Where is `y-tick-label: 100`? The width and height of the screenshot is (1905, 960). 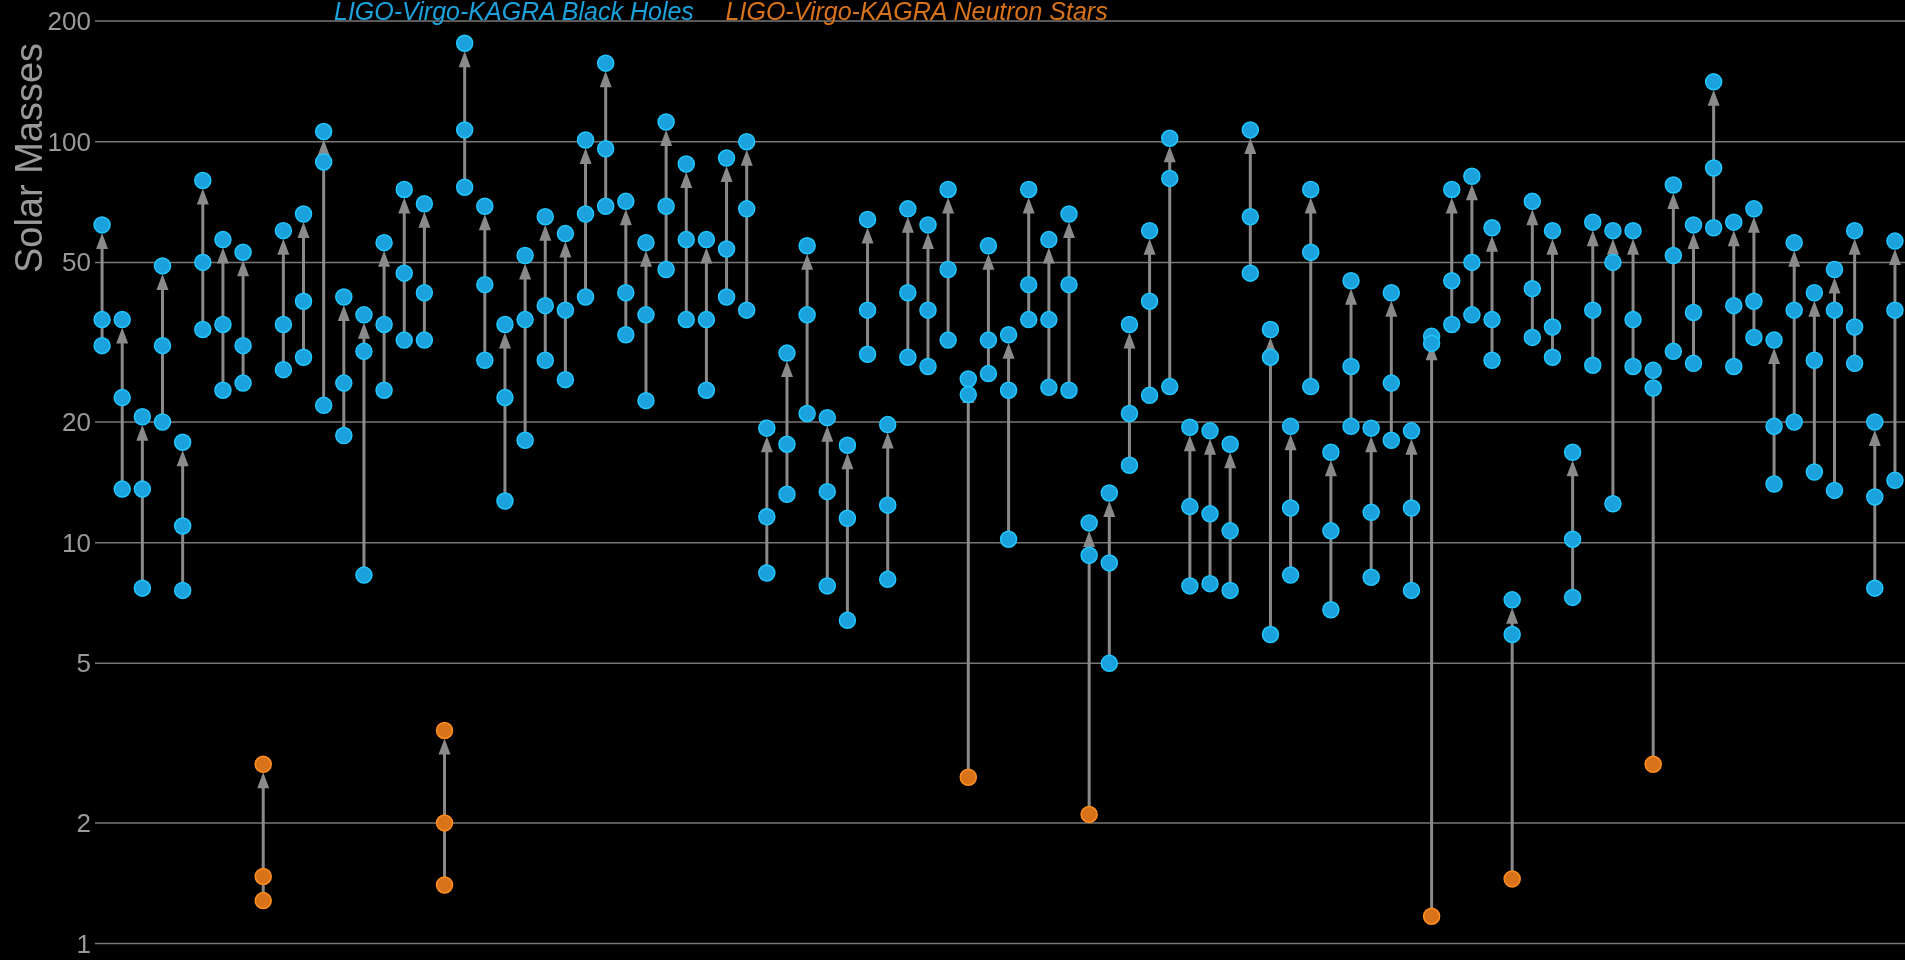
y-tick-label: 100 is located at coordinates (69, 141).